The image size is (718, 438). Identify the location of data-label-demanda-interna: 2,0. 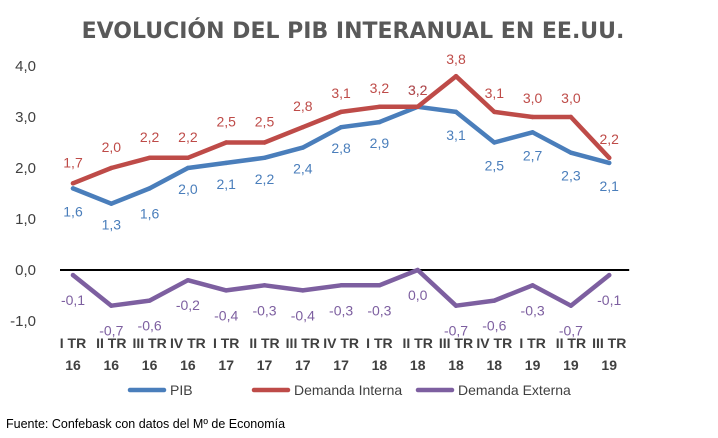
(112, 147).